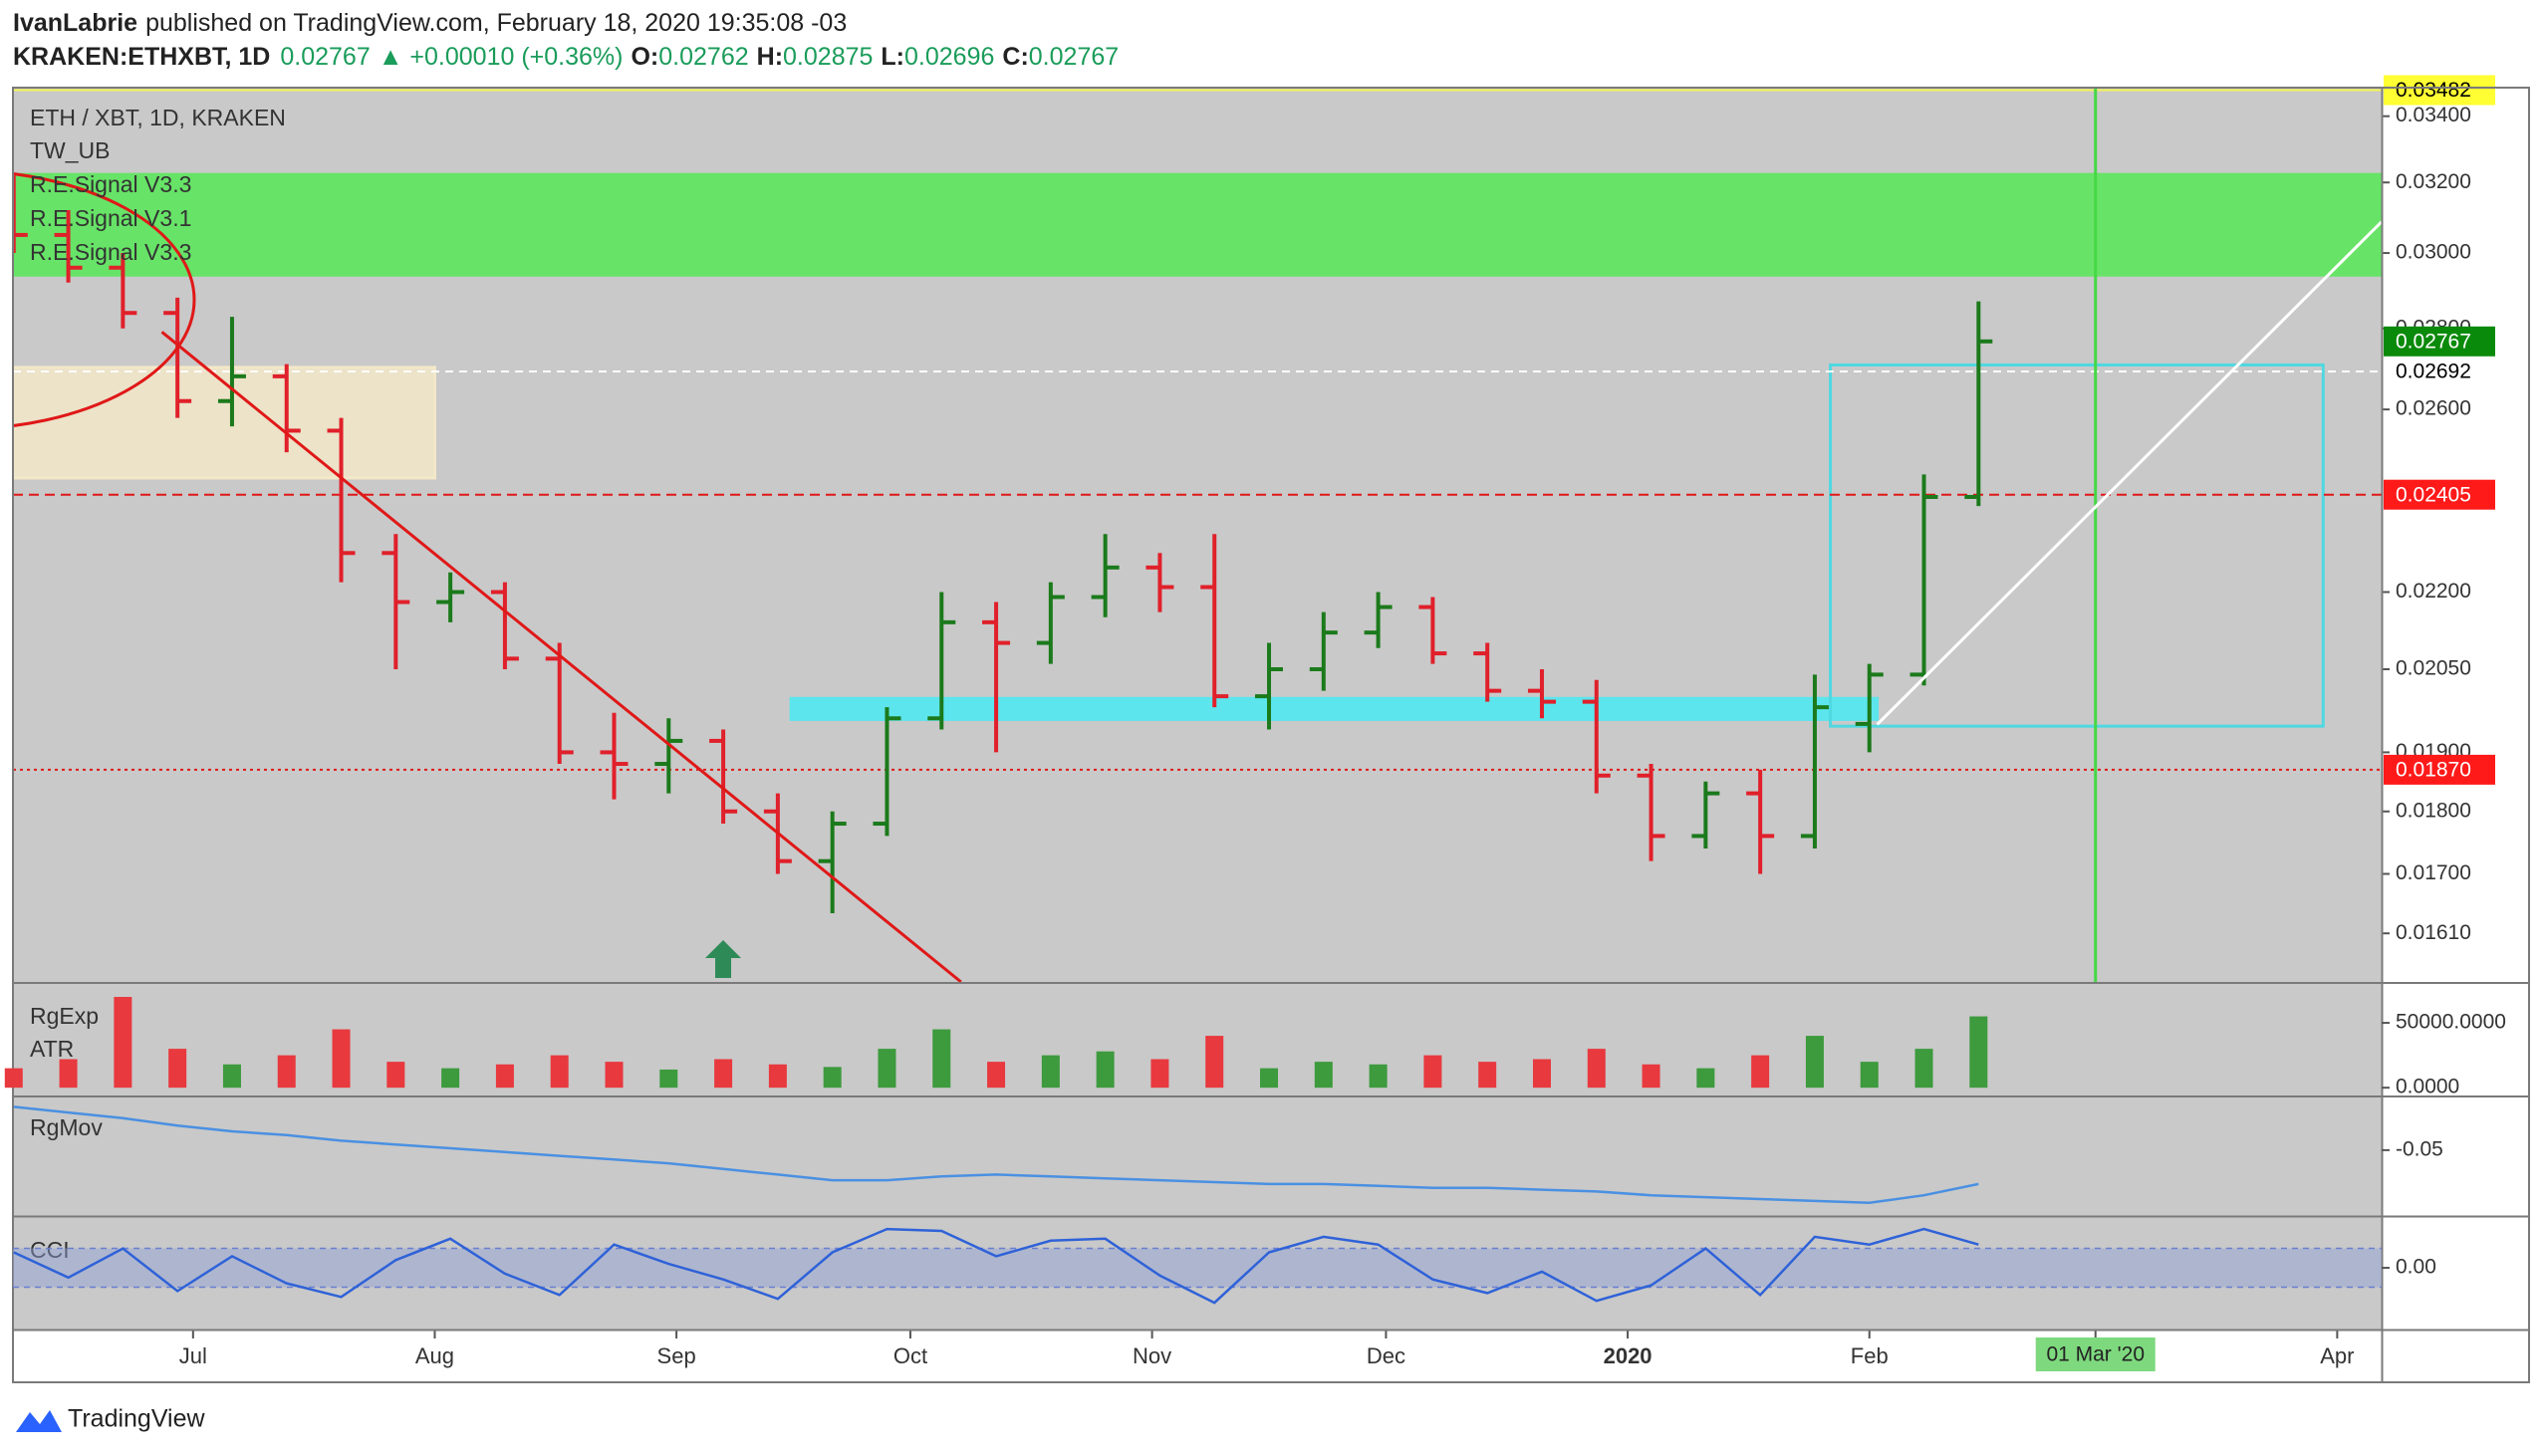 The width and height of the screenshot is (2542, 1456). What do you see at coordinates (66, 1127) in the screenshot?
I see `pane-label: RgMov` at bounding box center [66, 1127].